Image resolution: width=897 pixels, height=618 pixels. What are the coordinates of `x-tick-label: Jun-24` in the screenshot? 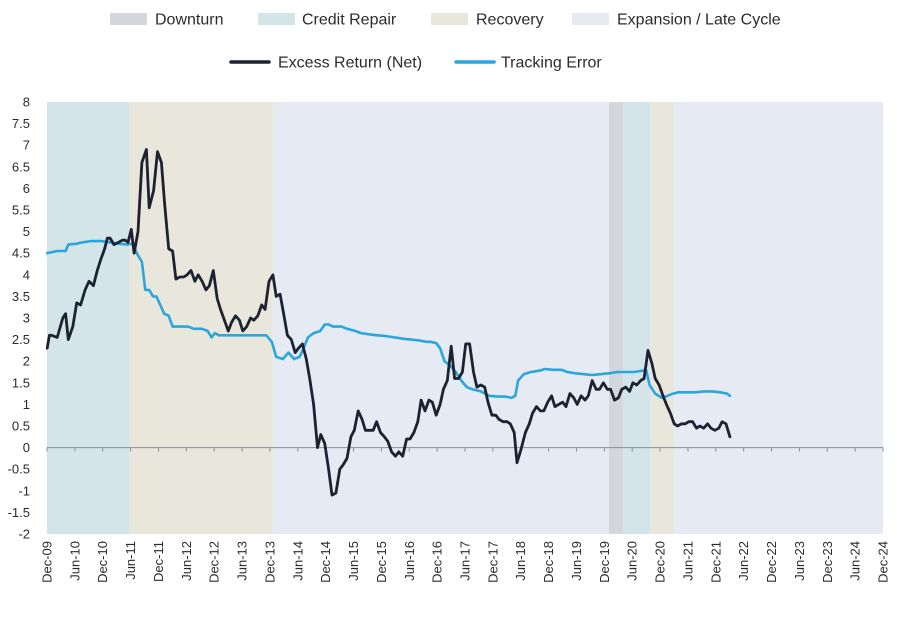 It's located at (855, 561).